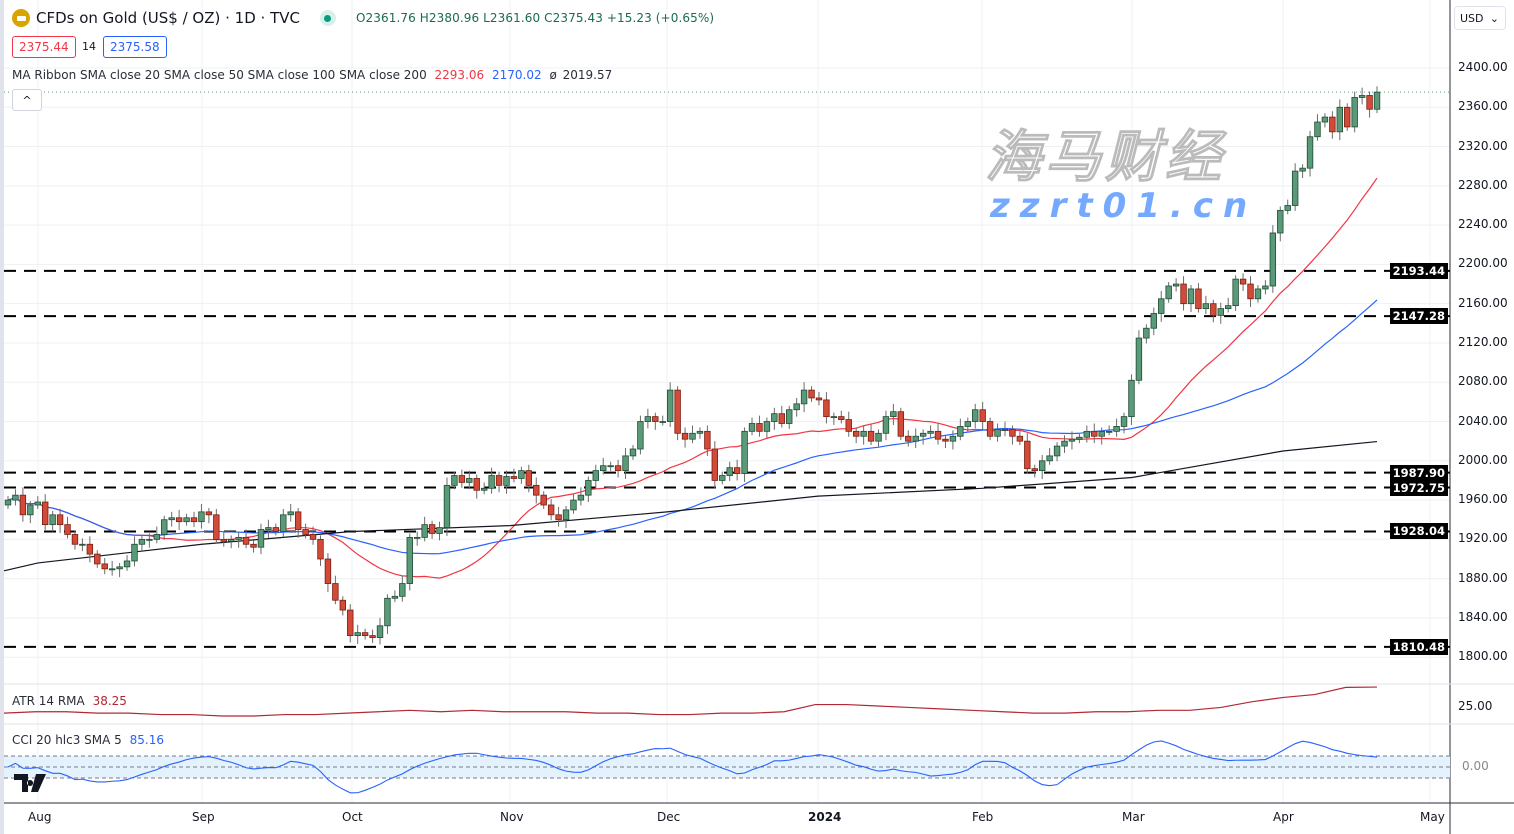 The image size is (1514, 834). What do you see at coordinates (352, 817) in the screenshot?
I see `time-axis-tick: Oct` at bounding box center [352, 817].